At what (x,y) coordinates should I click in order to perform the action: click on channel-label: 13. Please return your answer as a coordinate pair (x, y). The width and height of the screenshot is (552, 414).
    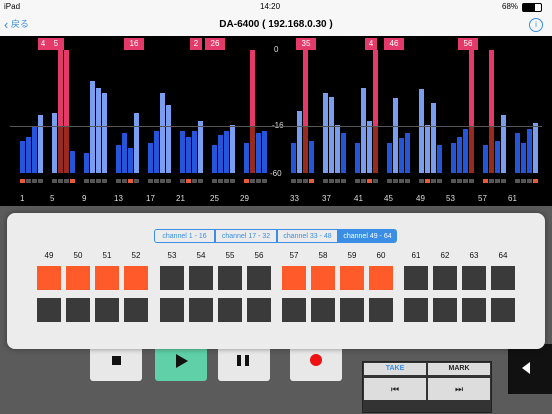
    Looking at the image, I should click on (118, 198).